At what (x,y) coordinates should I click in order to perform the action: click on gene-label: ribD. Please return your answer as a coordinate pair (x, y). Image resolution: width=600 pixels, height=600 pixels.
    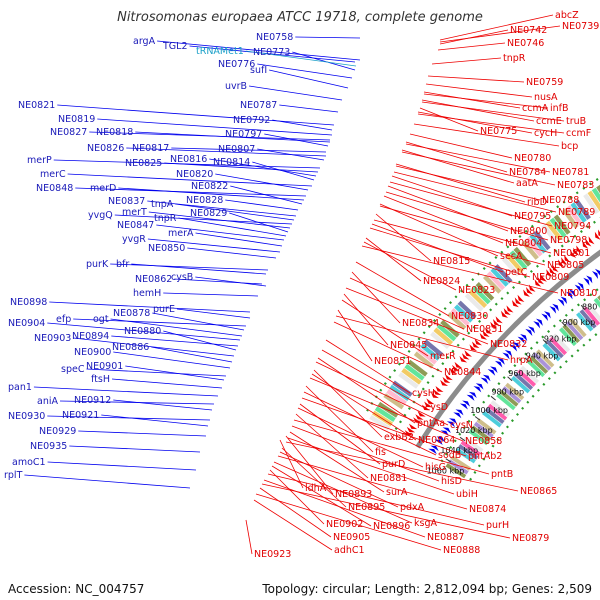
    Looking at the image, I should click on (537, 202).